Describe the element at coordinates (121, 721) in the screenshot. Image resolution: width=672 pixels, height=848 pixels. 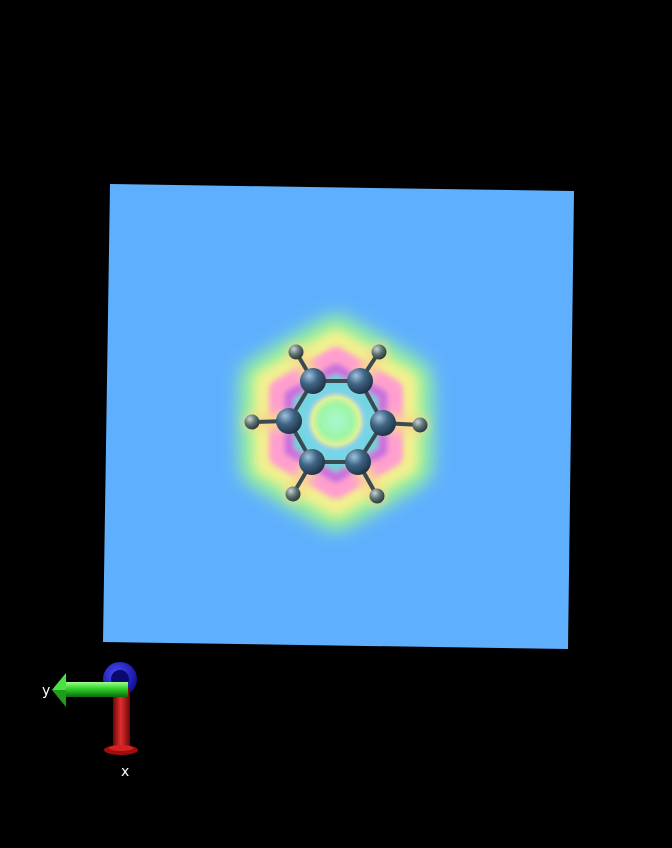
I see `x-axis-arrow` at that location.